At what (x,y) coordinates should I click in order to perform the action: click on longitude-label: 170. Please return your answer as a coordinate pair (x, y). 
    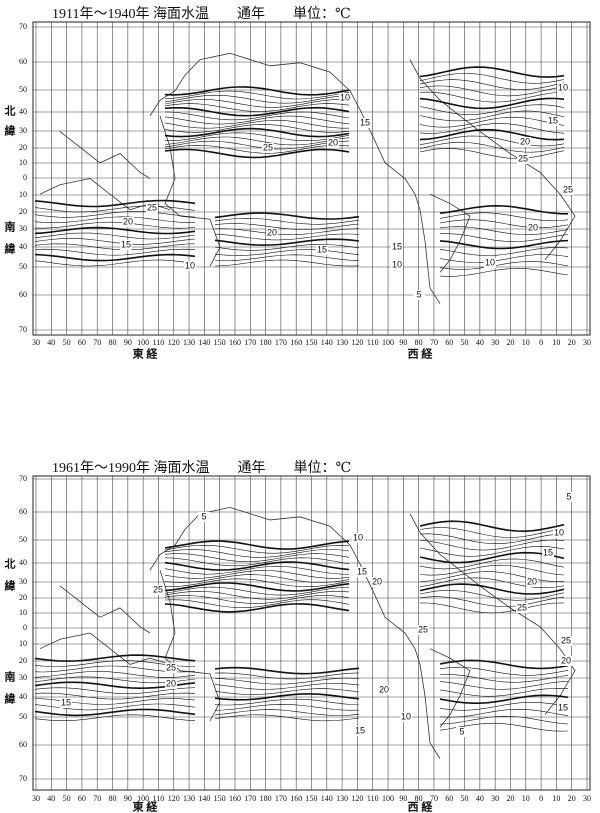
    Looking at the image, I should click on (250, 342).